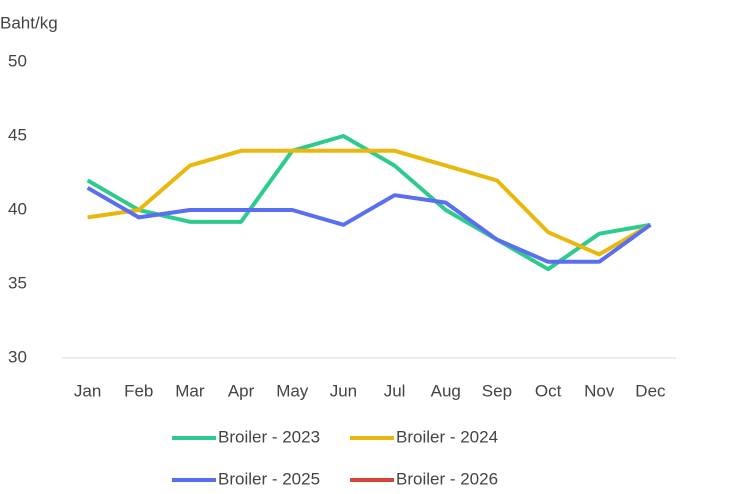 The width and height of the screenshot is (740, 494). What do you see at coordinates (17, 356) in the screenshot?
I see `y-tick-label: 30` at bounding box center [17, 356].